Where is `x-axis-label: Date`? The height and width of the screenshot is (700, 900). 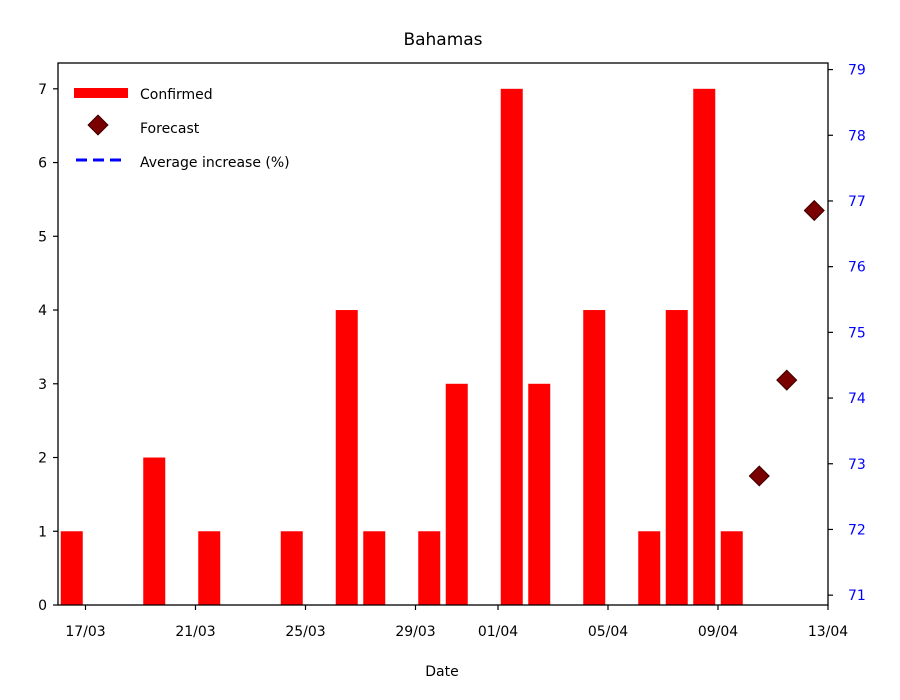 x-axis-label: Date is located at coordinates (441, 672).